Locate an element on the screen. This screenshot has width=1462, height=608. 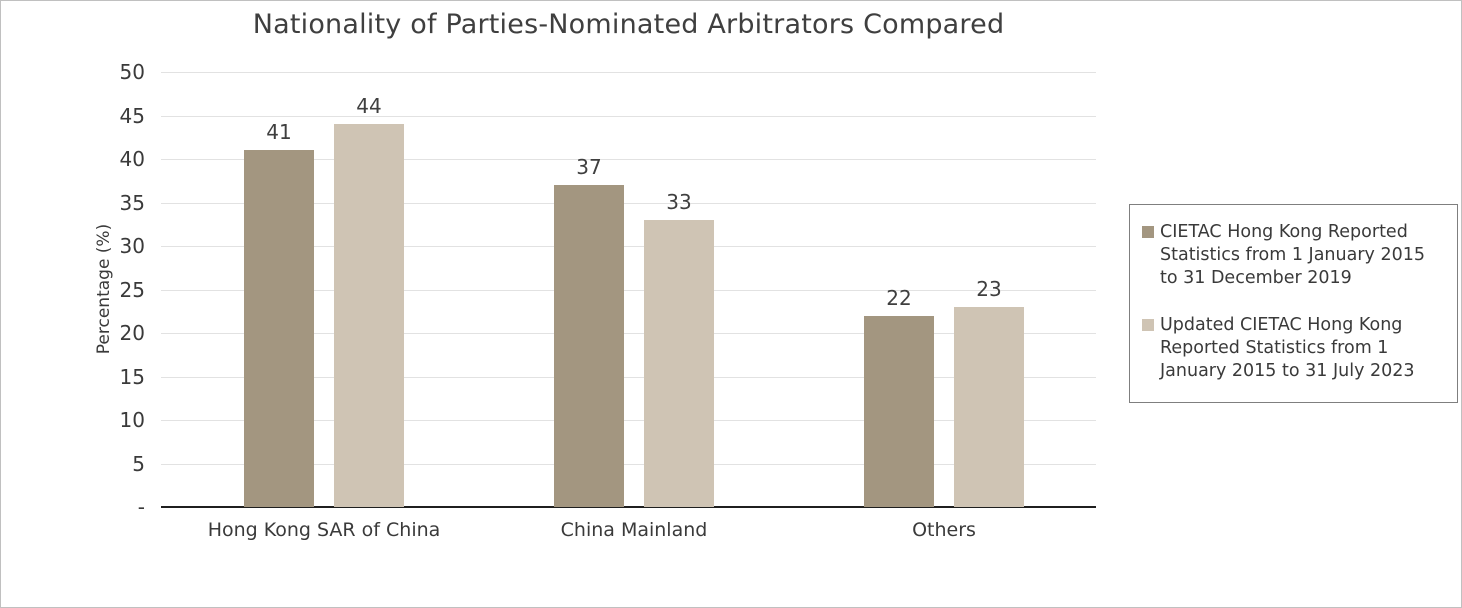
bar-value-label: 44 is located at coordinates (369, 106).